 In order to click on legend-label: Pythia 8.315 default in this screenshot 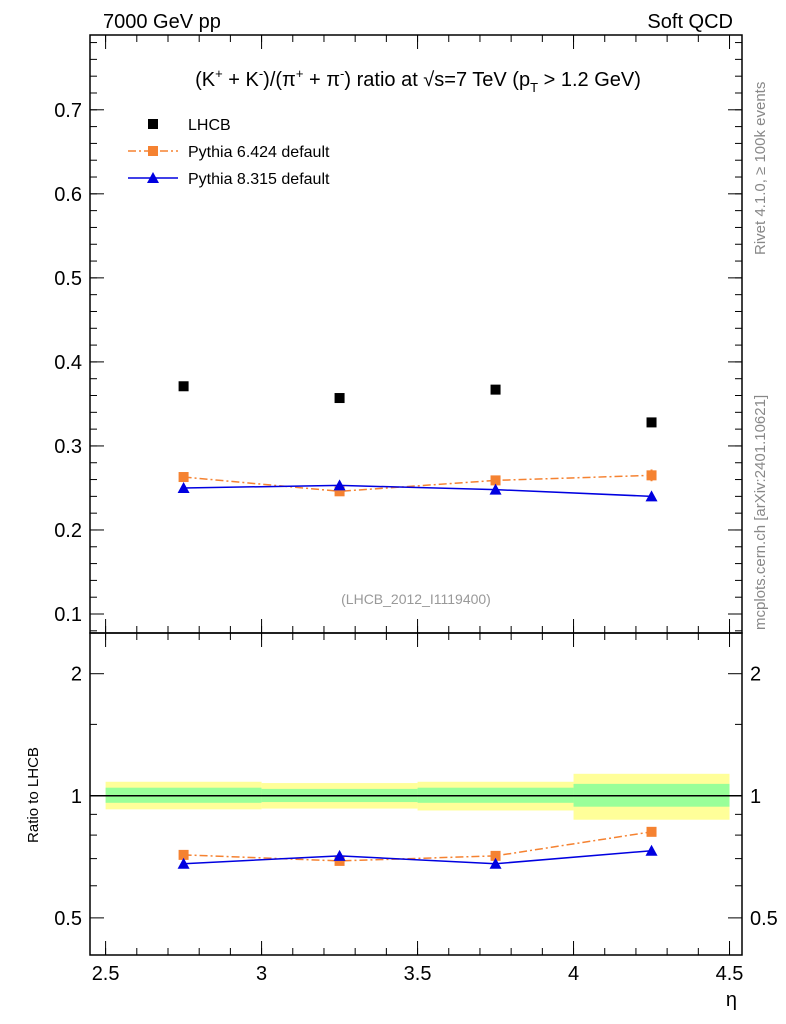, I will do `click(259, 179)`.